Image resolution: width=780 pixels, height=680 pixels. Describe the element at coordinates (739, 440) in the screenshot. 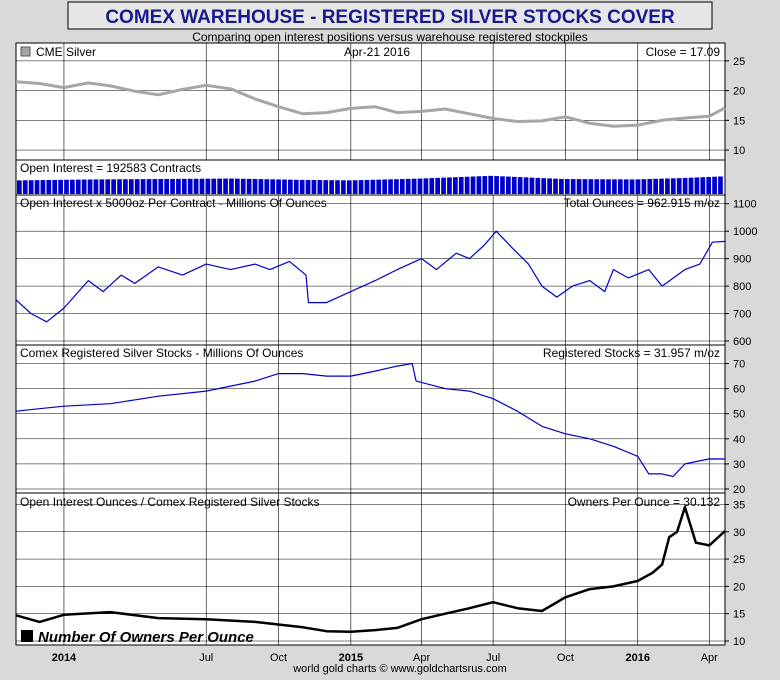

I see `y-tick-label: 40` at that location.